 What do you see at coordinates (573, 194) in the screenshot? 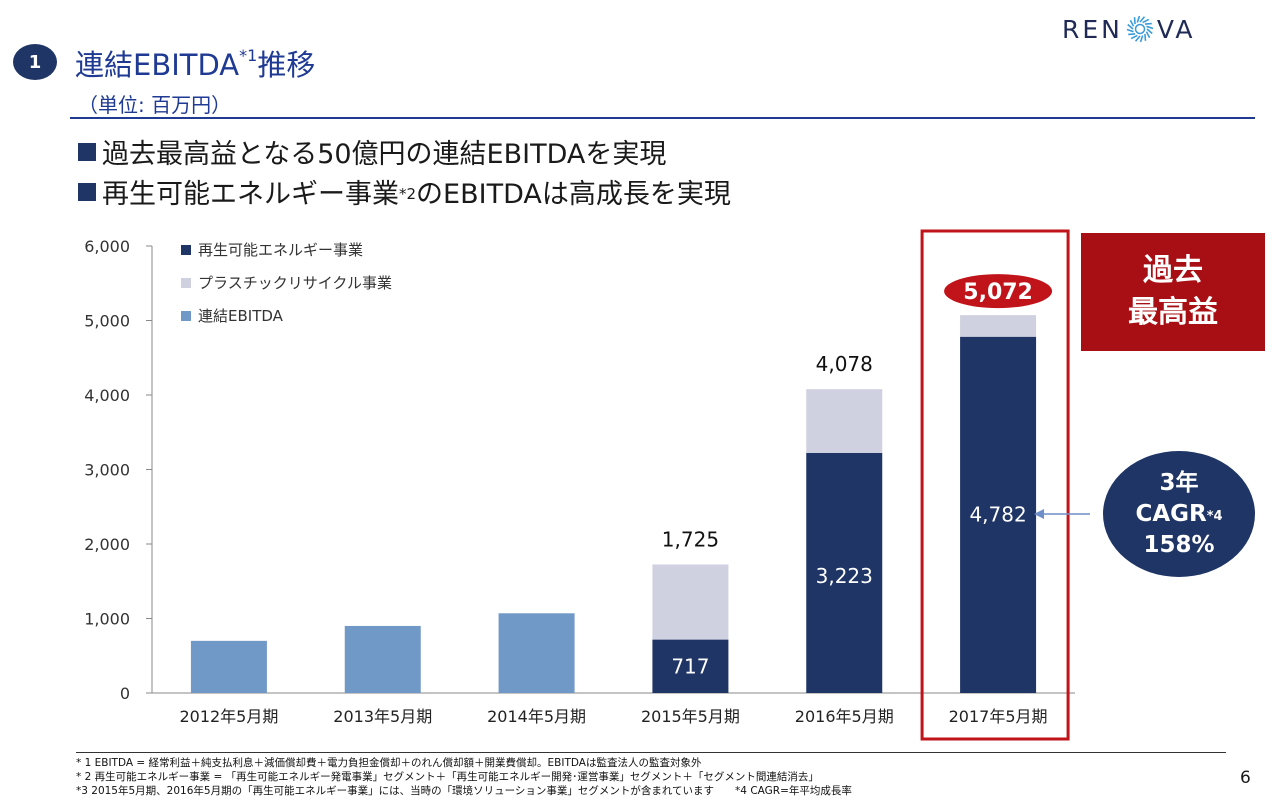
I see `bullet-2-text-b: のEBITDAは高成長を実現` at bounding box center [573, 194].